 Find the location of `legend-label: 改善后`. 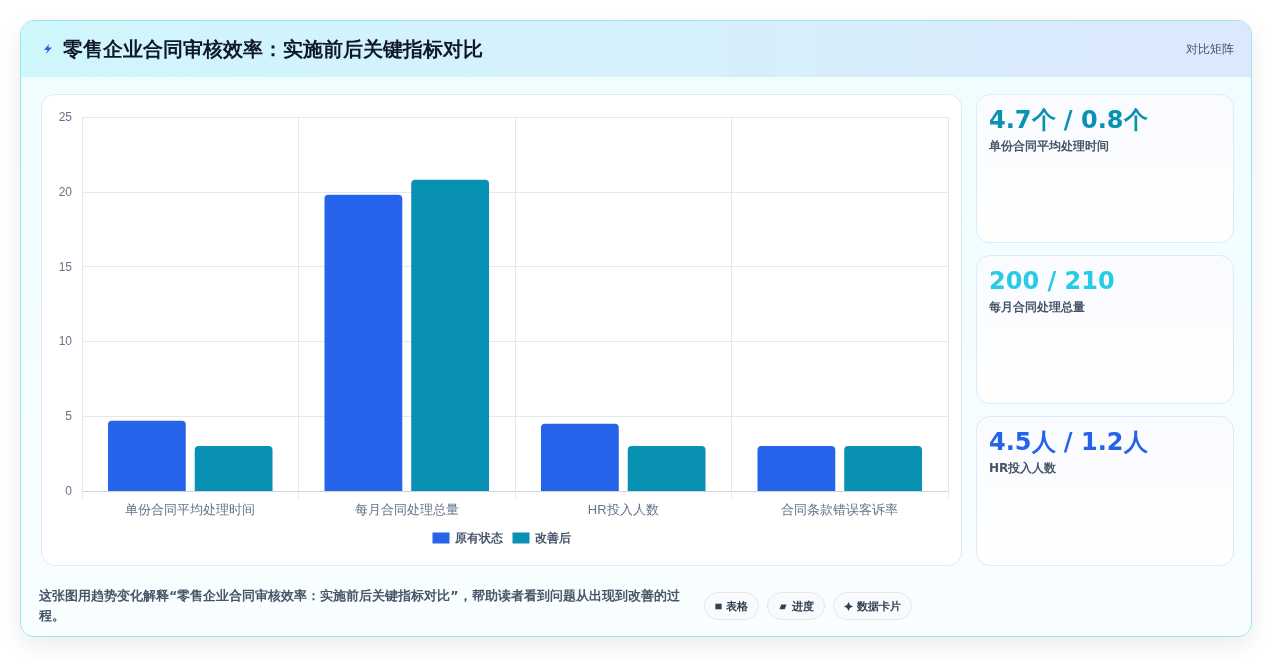

legend-label: 改善后 is located at coordinates (552, 538).